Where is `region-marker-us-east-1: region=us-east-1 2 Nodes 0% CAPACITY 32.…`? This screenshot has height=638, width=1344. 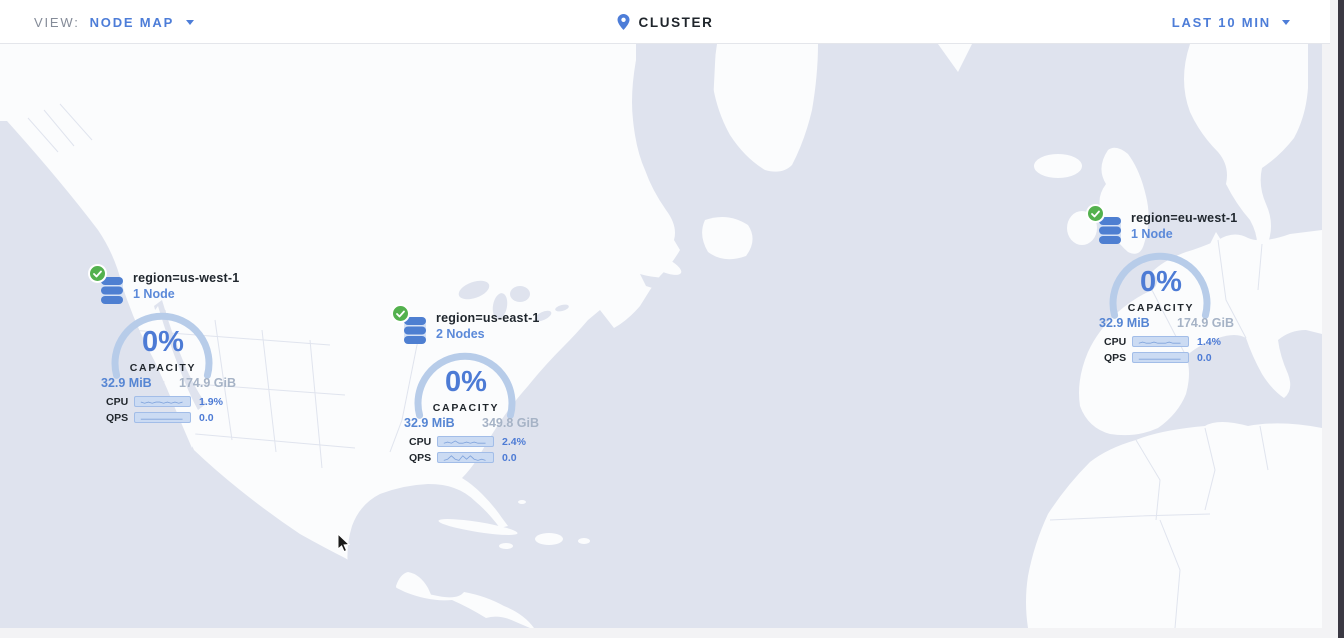
region-marker-us-east-1: region=us-east-1 2 Nodes 0% CAPACITY 32.… is located at coordinates (466, 386).